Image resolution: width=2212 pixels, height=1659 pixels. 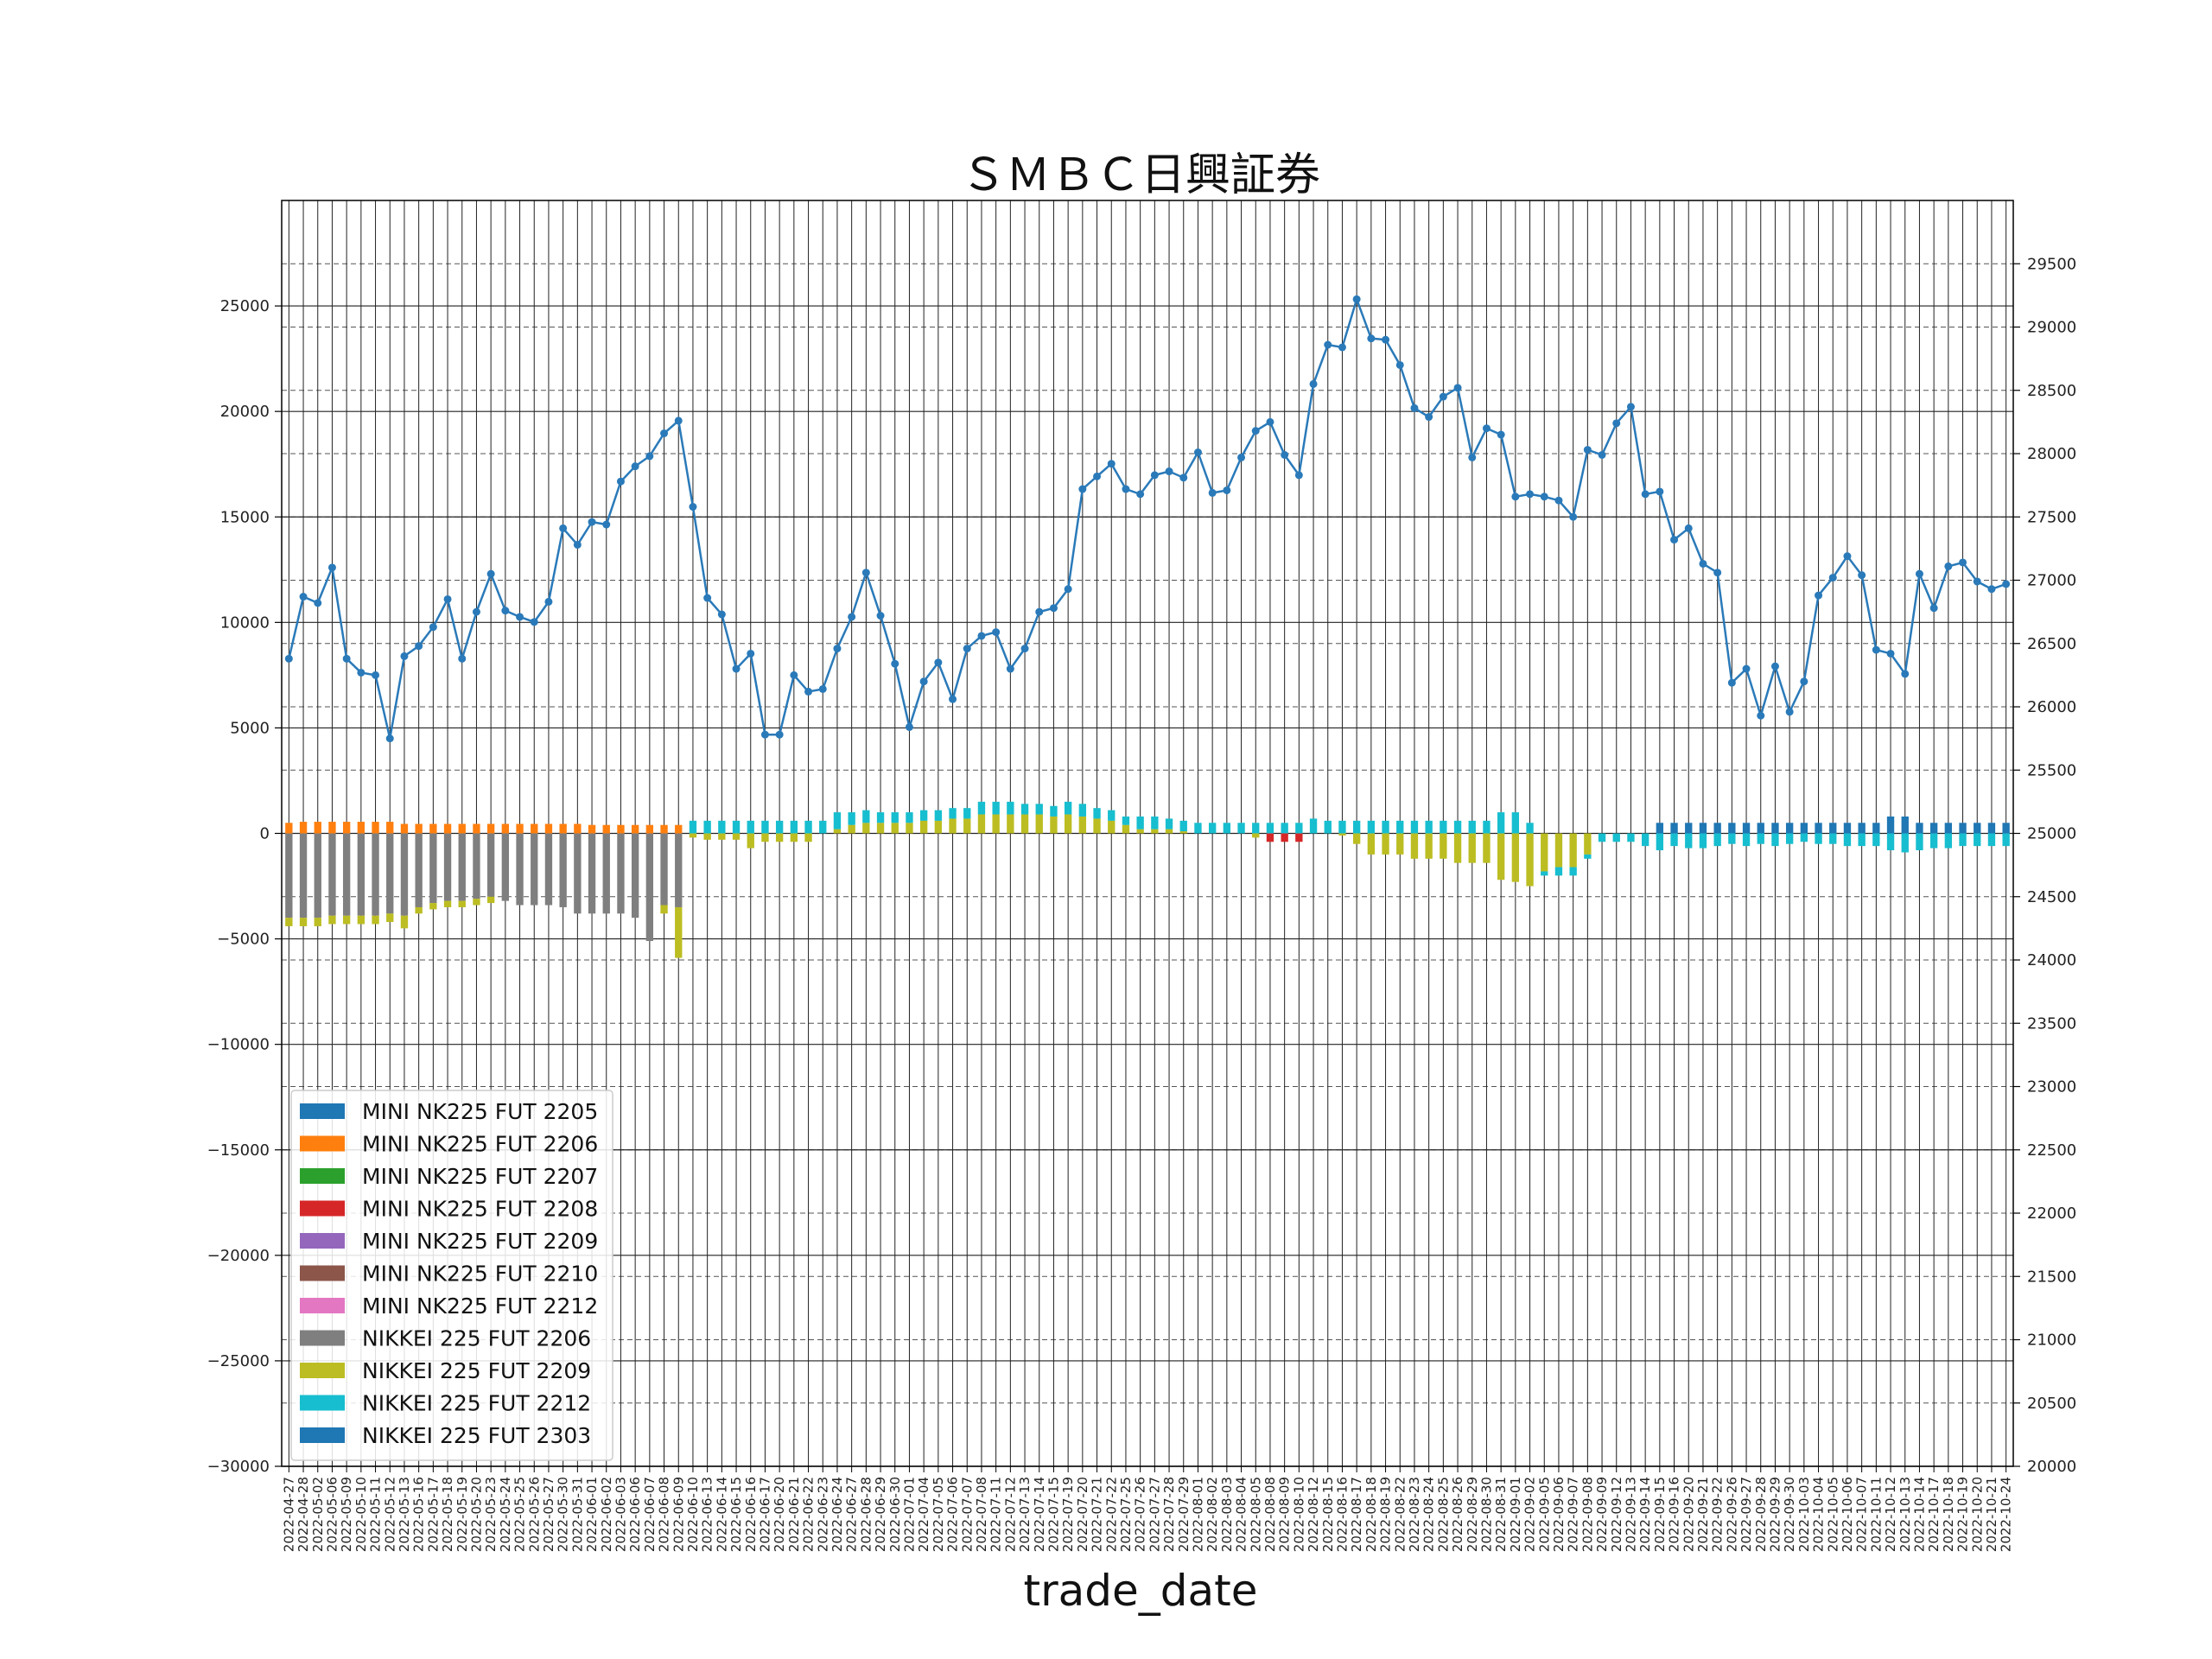 I want to click on x-tick-label: 2022-05-10, so click(x=361, y=1514).